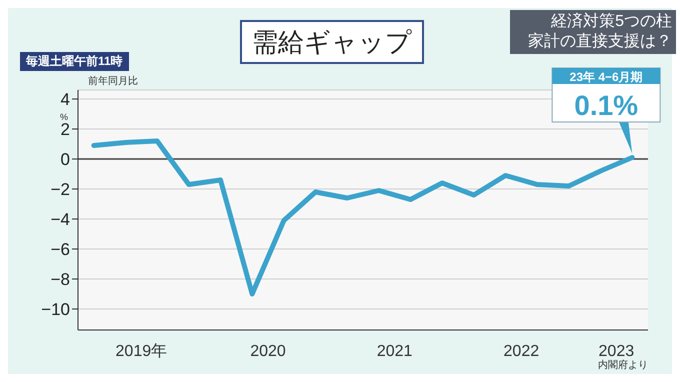  I want to click on text: 家計の直接支援は？, so click(599, 42).